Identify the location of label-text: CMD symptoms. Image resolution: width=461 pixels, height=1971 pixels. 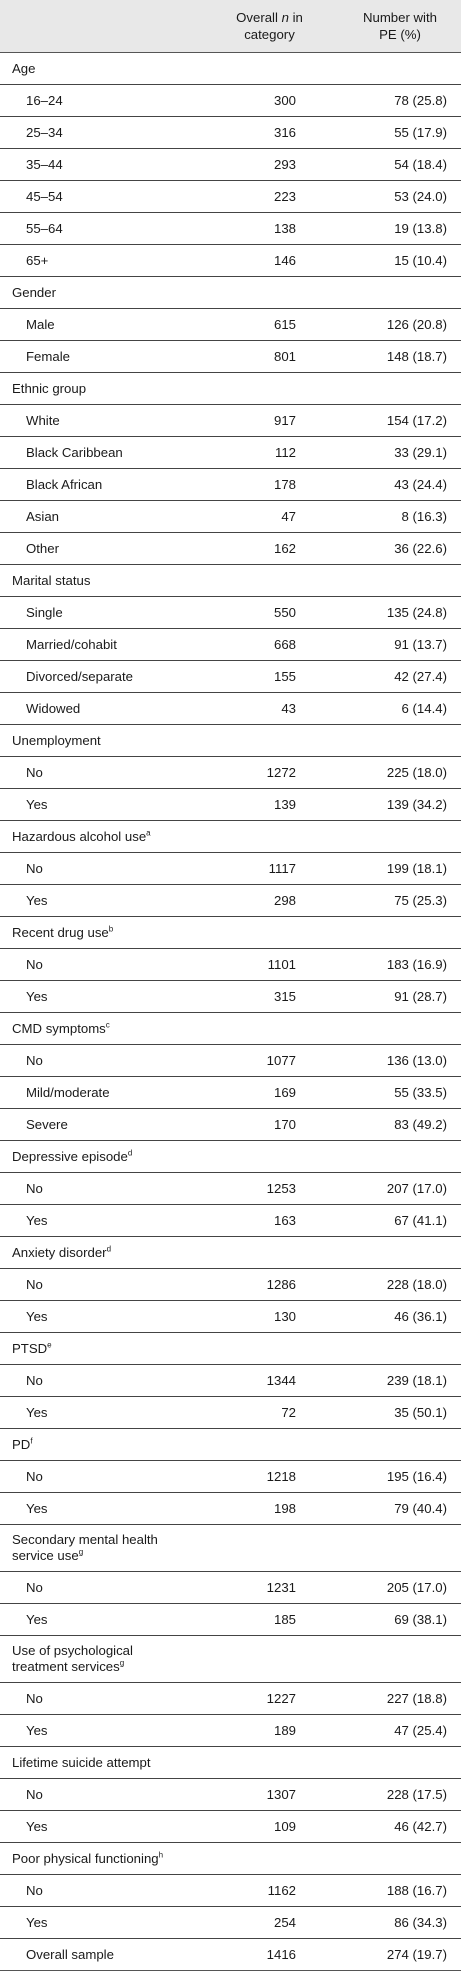
(59, 1028).